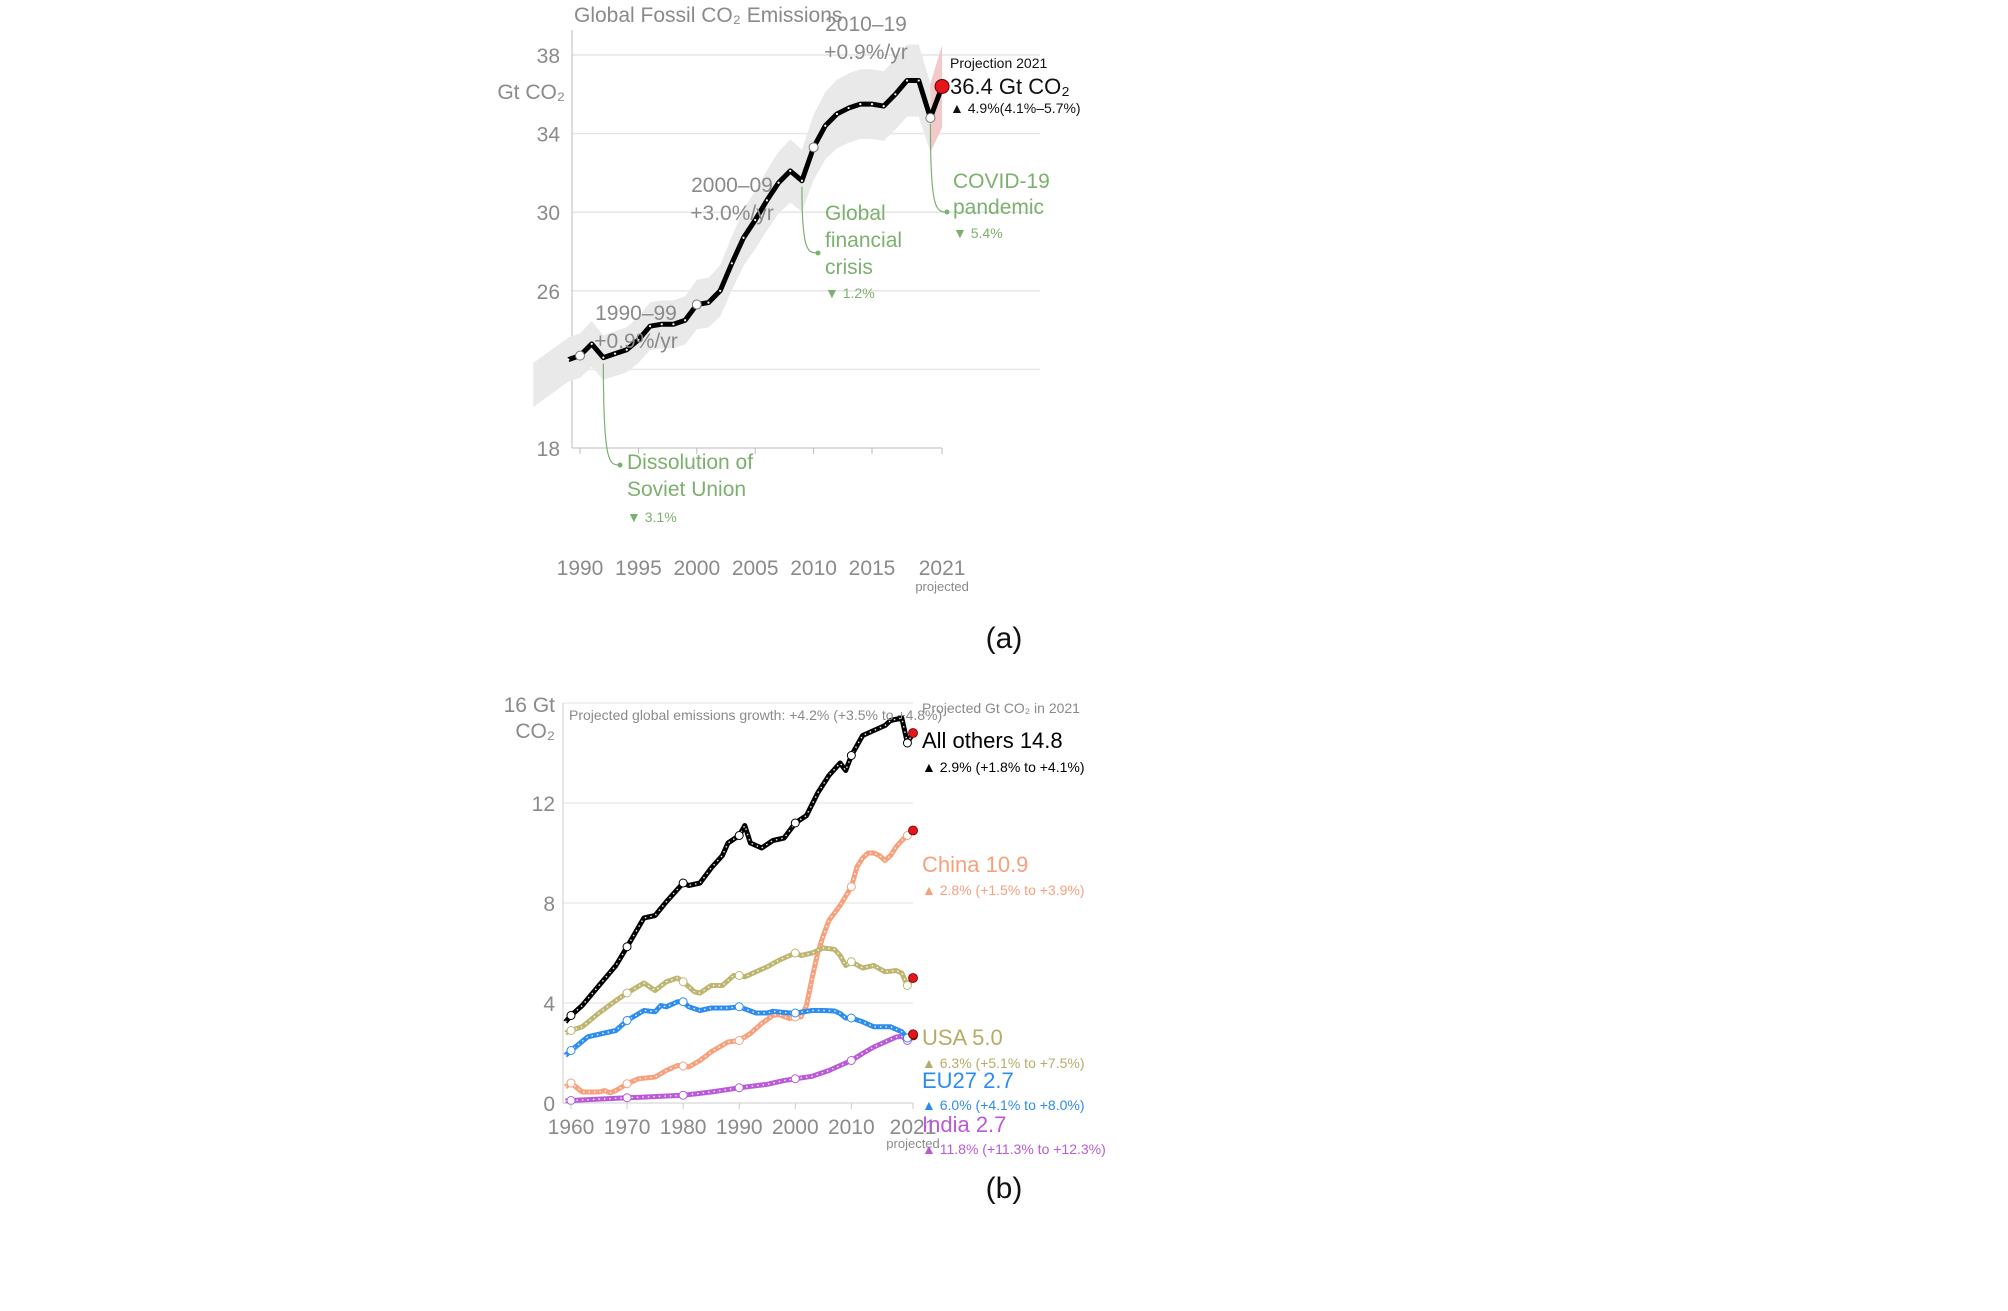 Image resolution: width=2008 pixels, height=1311 pixels. I want to click on event-label: pandemic, so click(998, 207).